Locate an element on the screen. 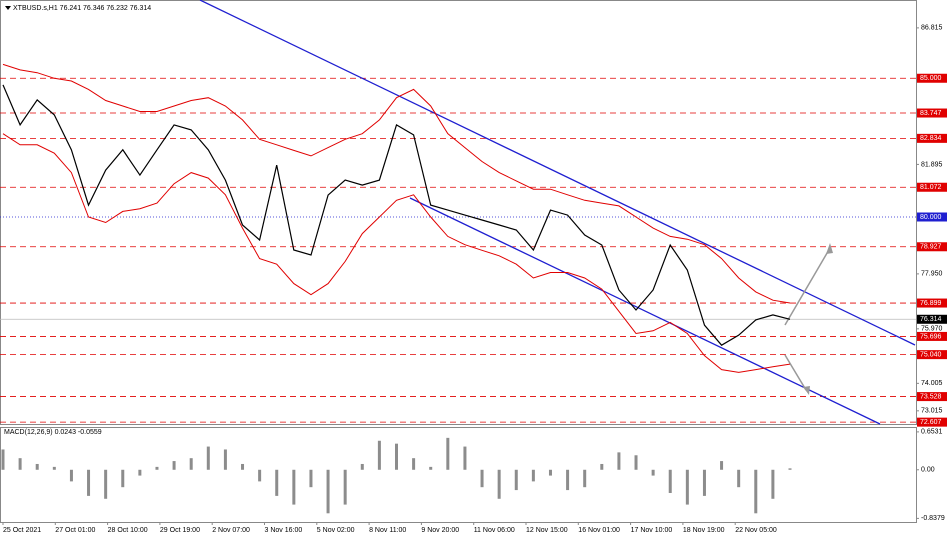 Image resolution: width=947 pixels, height=535 pixels. level-label: 85.000 is located at coordinates (931, 78).